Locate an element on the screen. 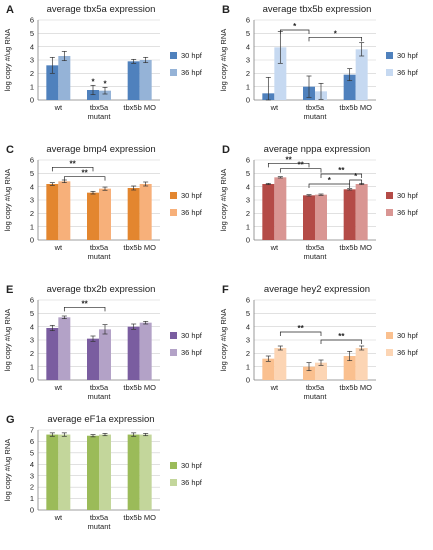  y-tick-label: 7 is located at coordinates (32, 430).